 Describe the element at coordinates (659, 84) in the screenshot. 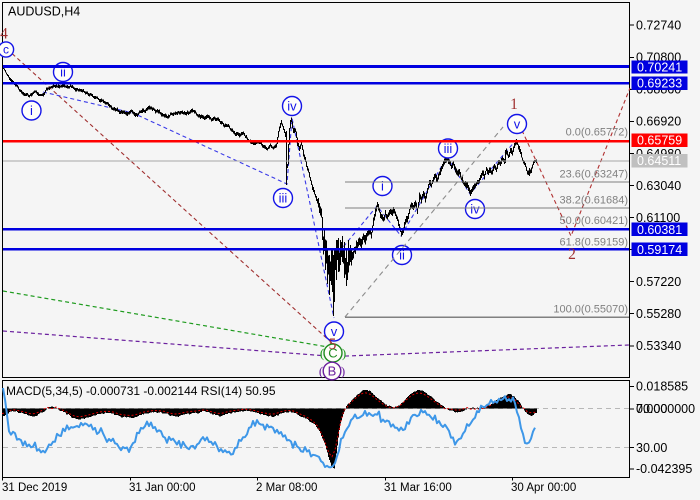

I see `svg-text: 0.69233` at that location.